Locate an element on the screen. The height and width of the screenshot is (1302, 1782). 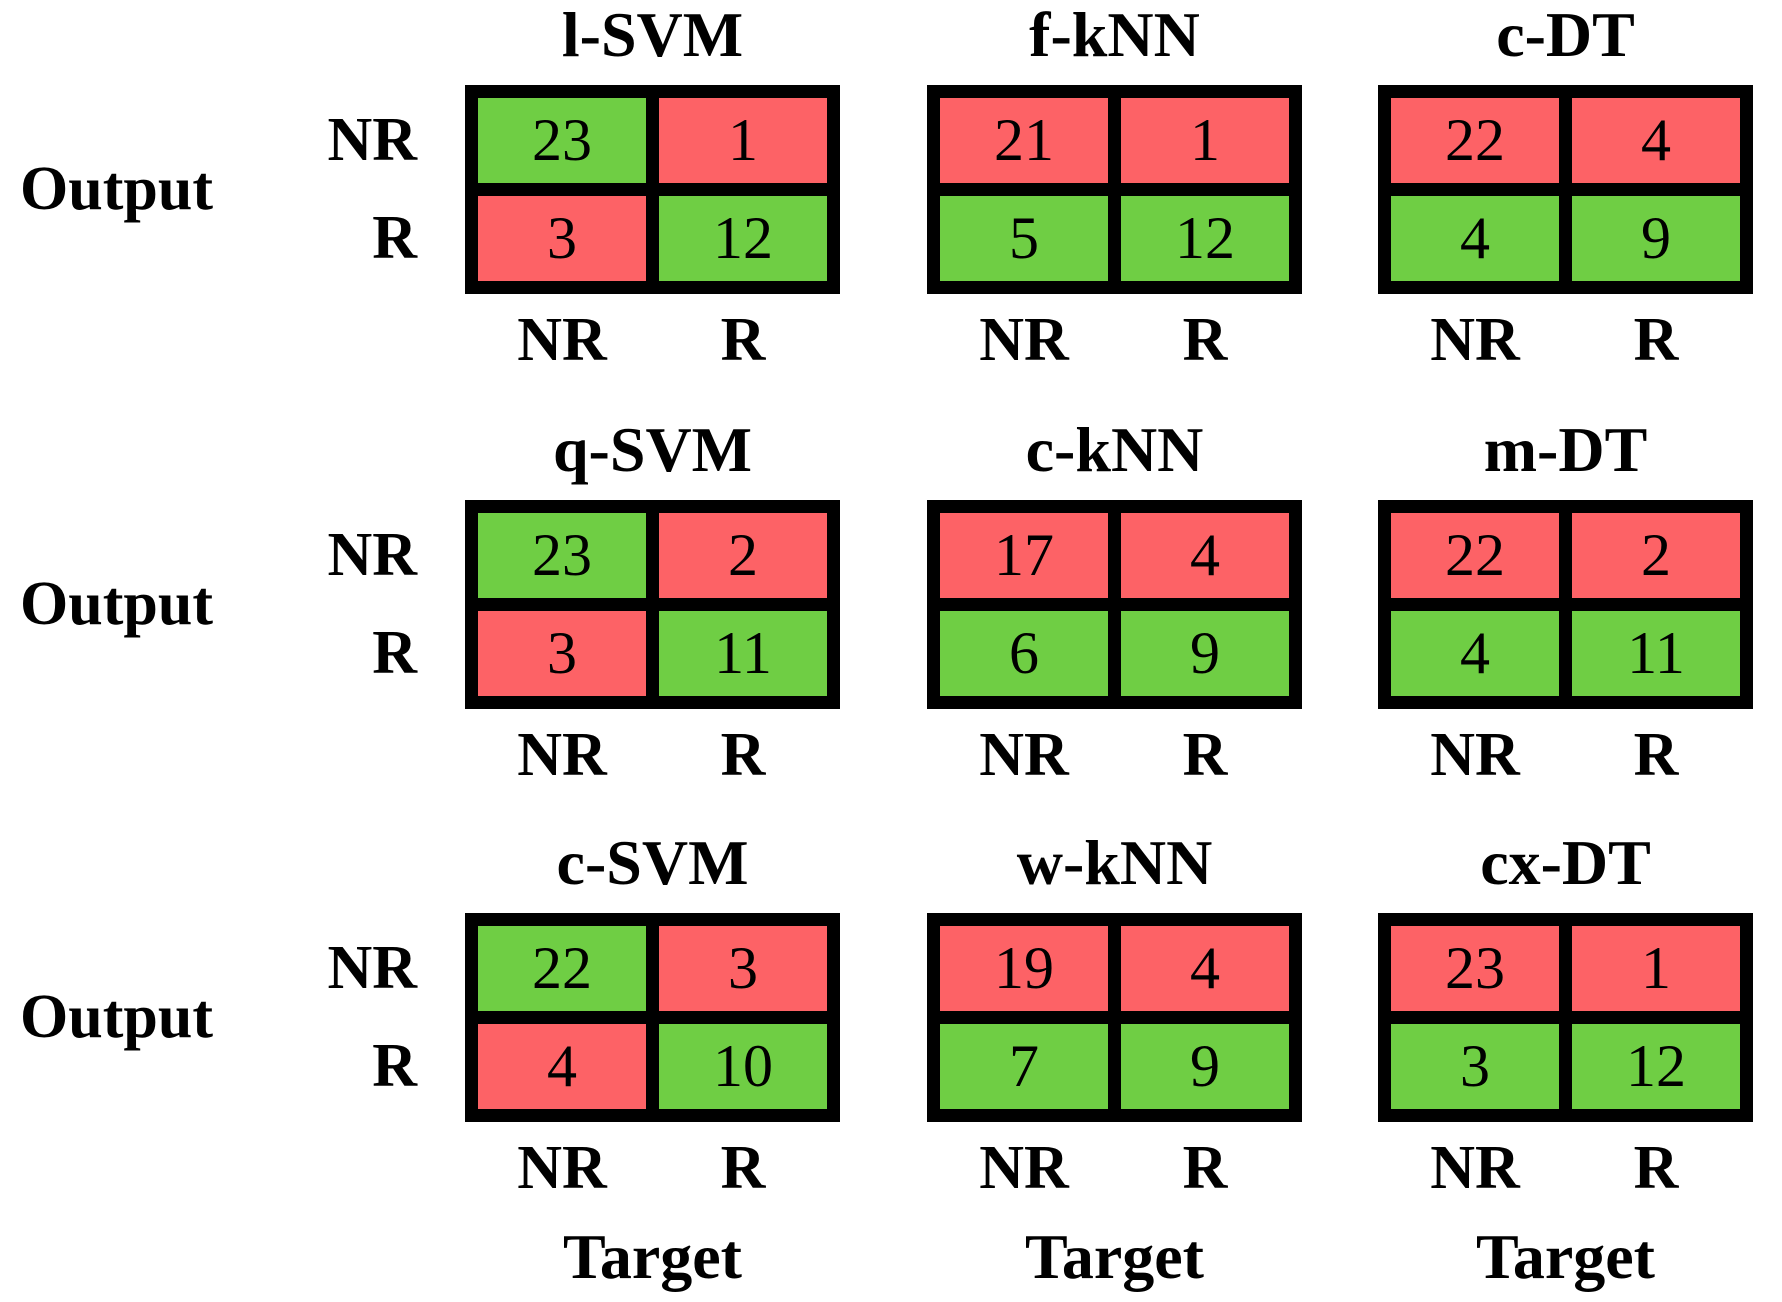
matrix-title: c-DT is located at coordinates (1565, 35).